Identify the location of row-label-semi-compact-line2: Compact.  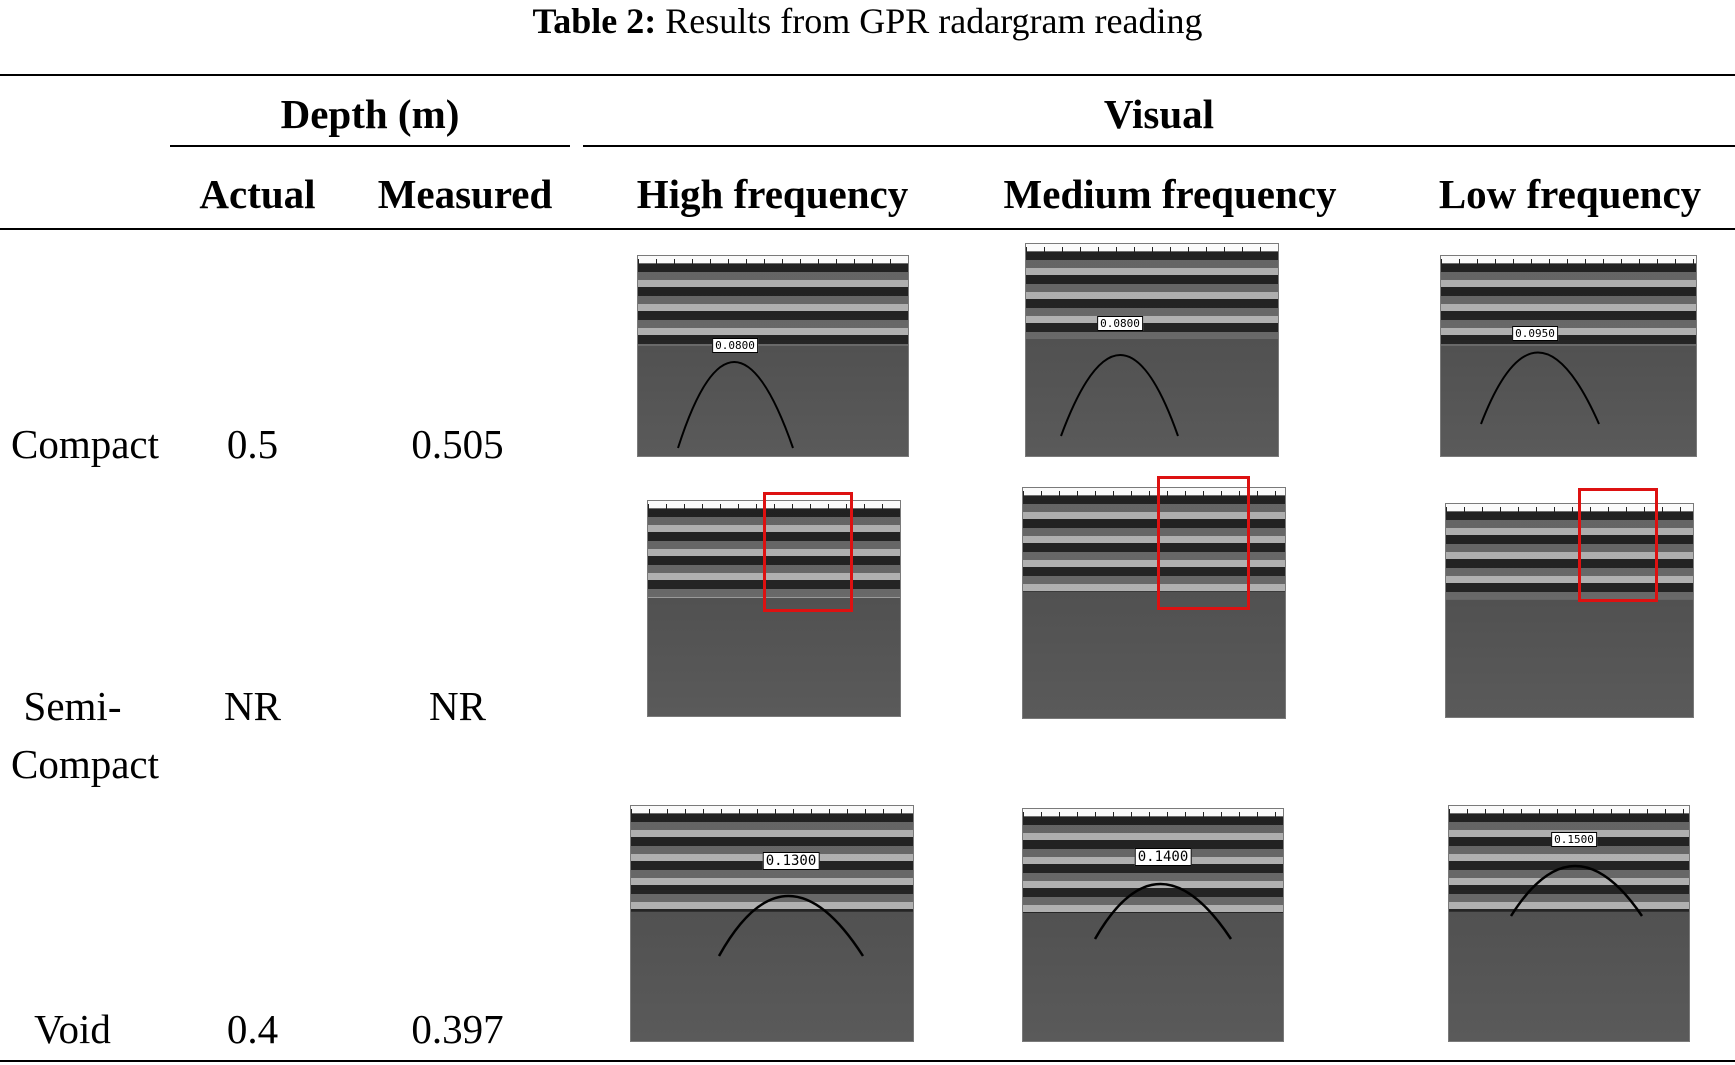
(85, 764).